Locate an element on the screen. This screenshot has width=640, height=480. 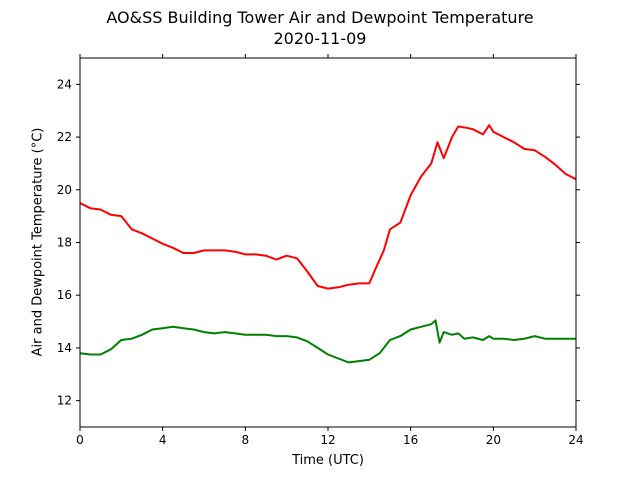
y-tick-label: 24 is located at coordinates (64, 84).